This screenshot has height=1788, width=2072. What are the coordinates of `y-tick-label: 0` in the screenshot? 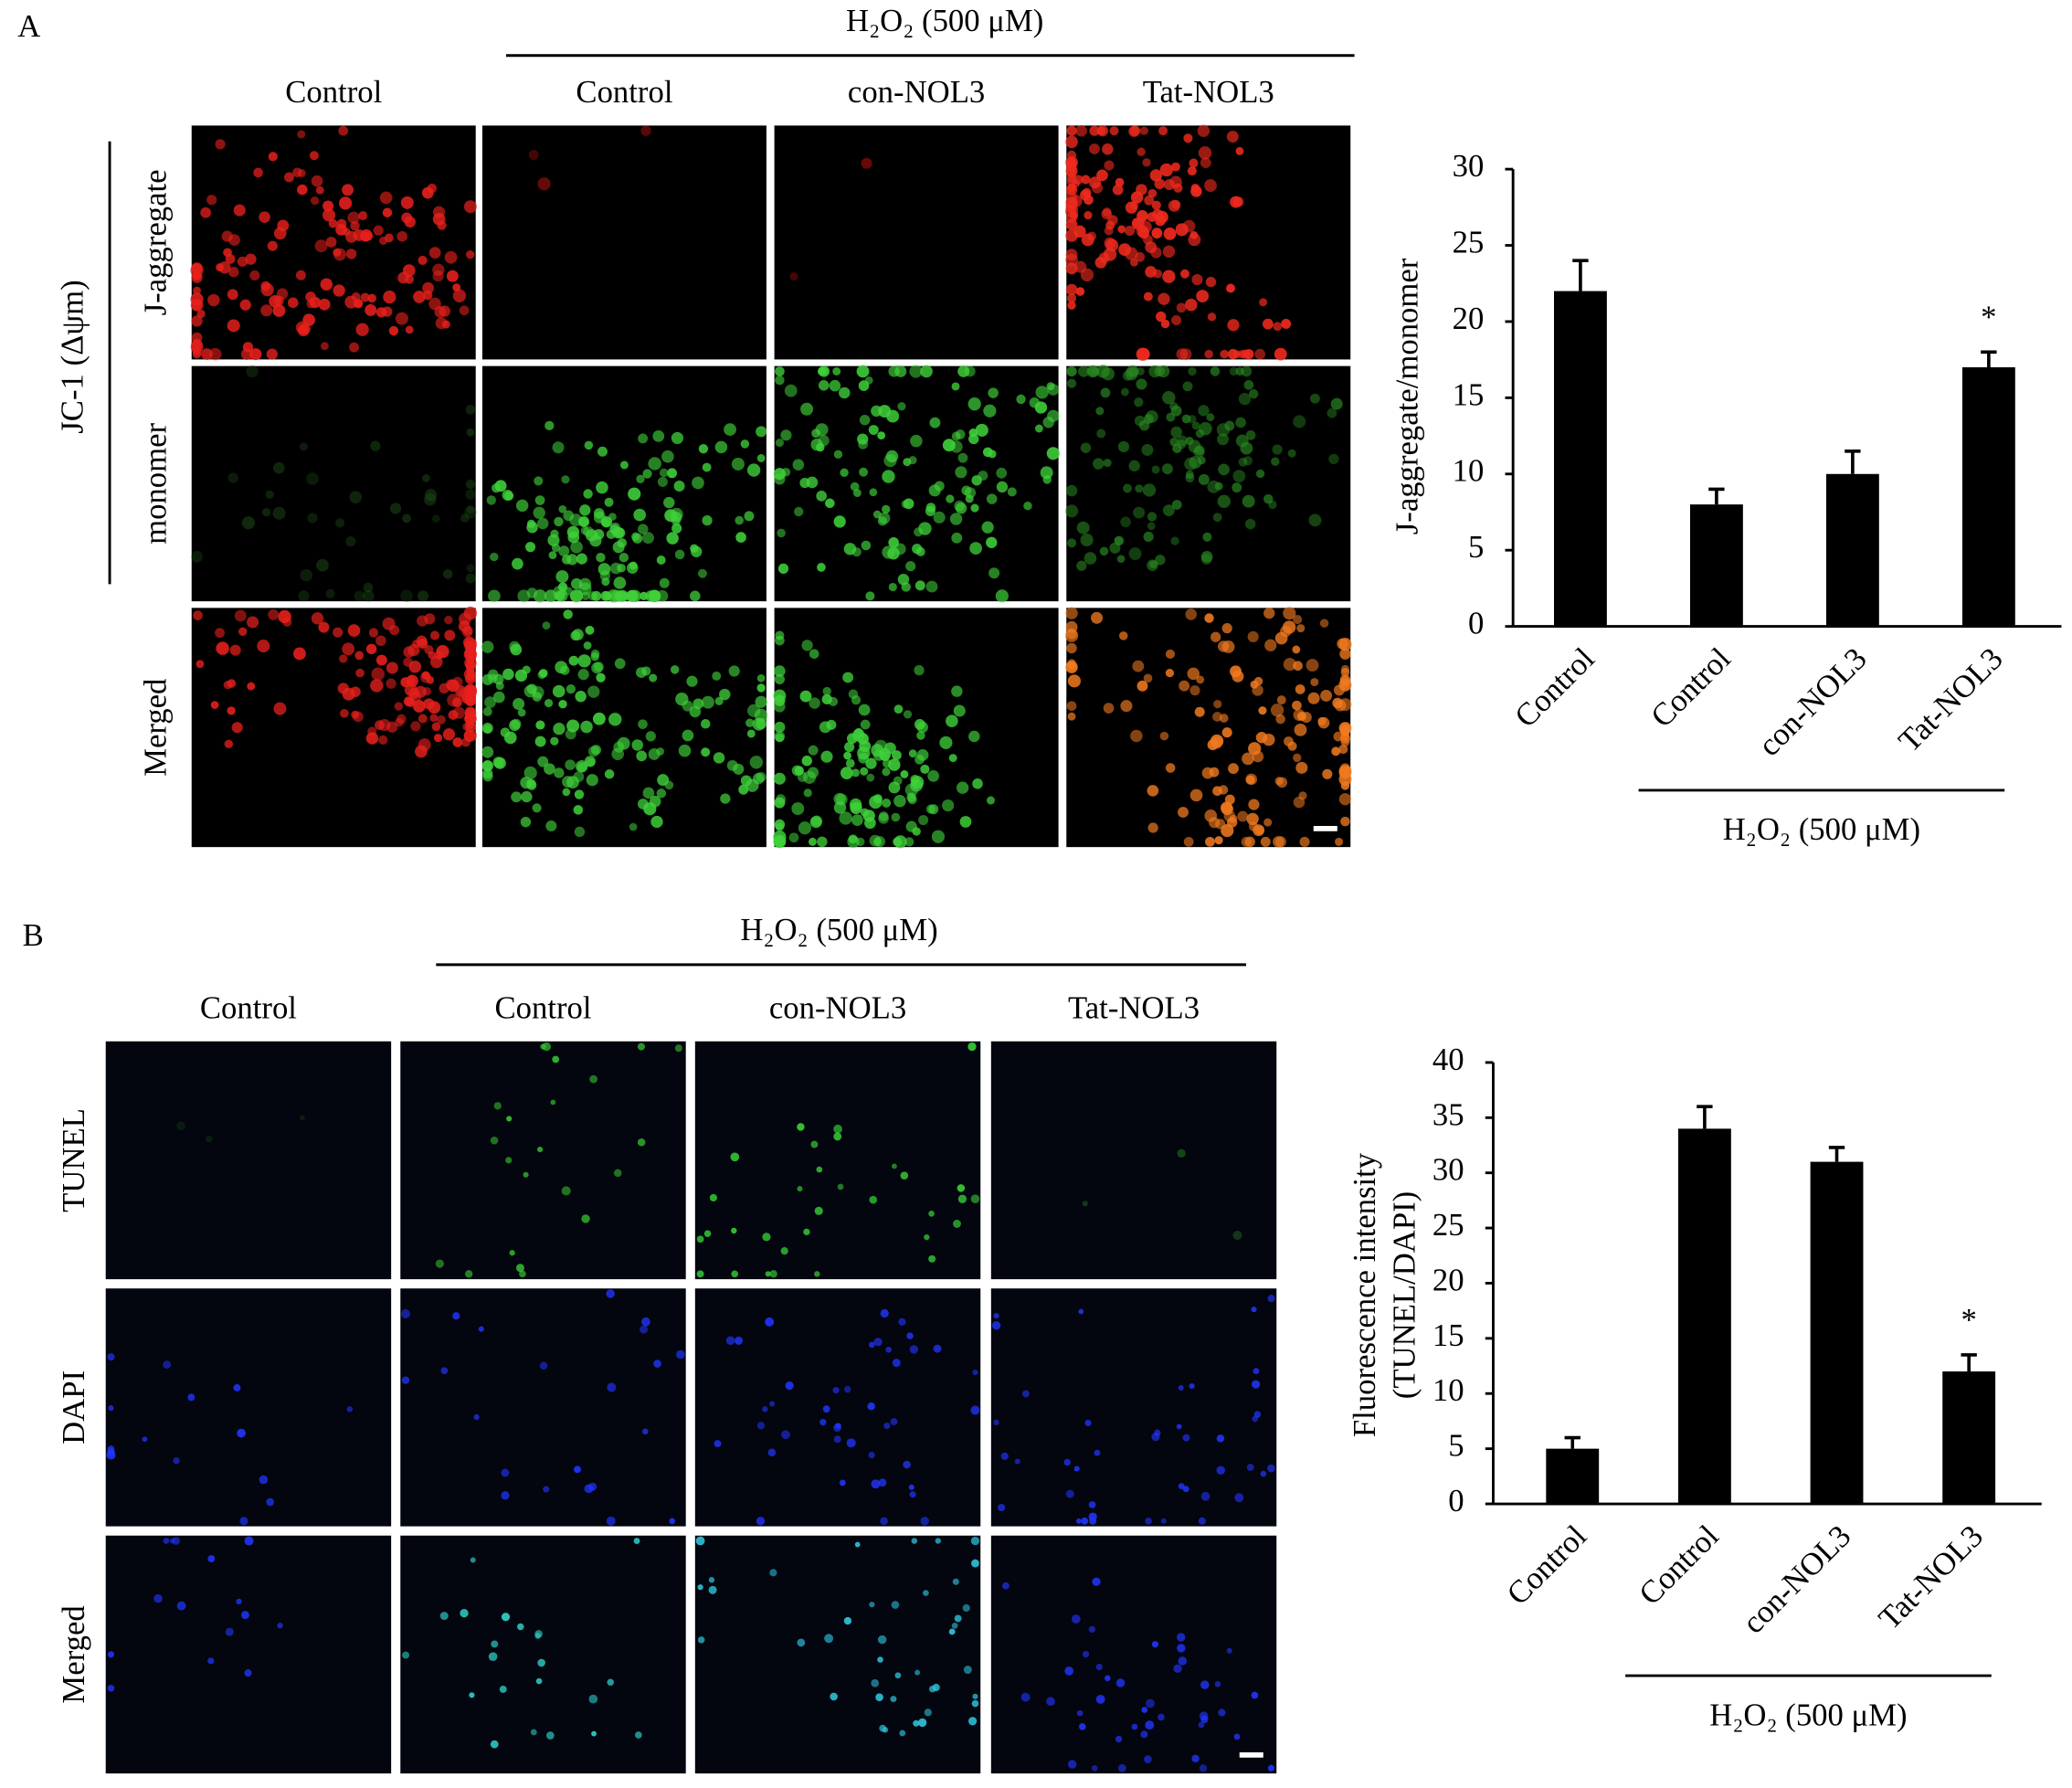 It's located at (1476, 623).